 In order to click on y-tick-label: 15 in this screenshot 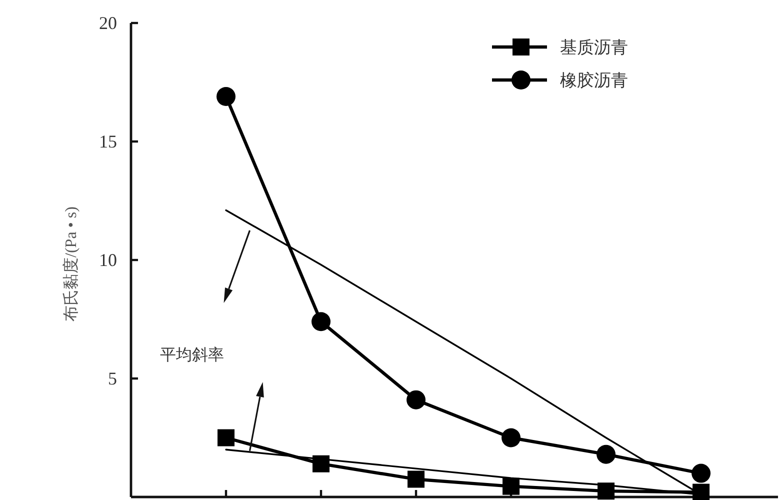, I will do `click(108, 142)`.